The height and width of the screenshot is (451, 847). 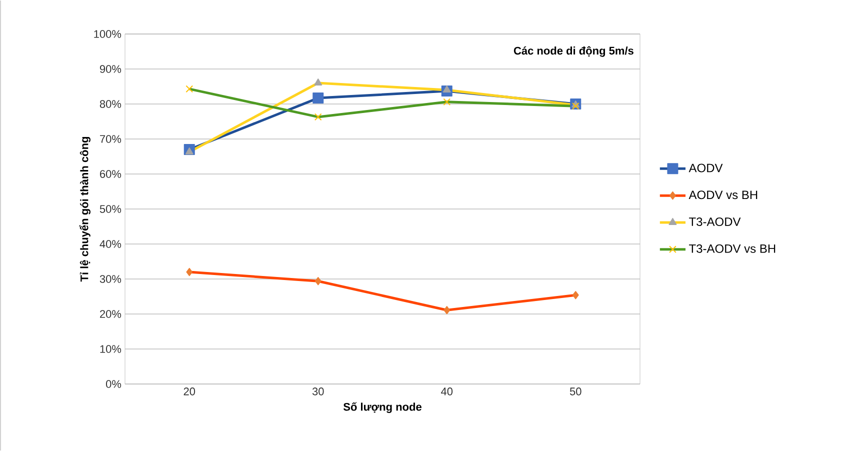 What do you see at coordinates (715, 222) in the screenshot?
I see `legend-label: T3-AODV` at bounding box center [715, 222].